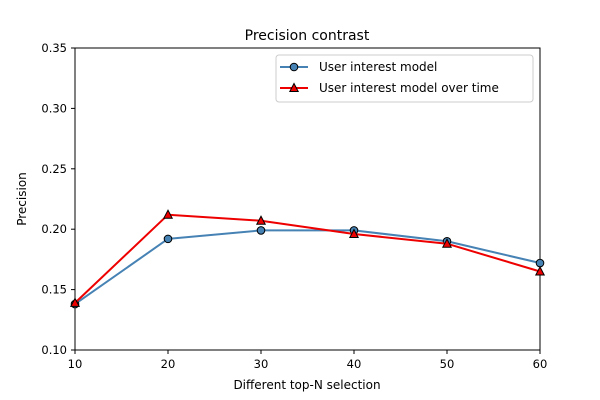 The height and width of the screenshot is (400, 600). I want to click on x-axis-label: Different top-N selection, so click(306, 385).